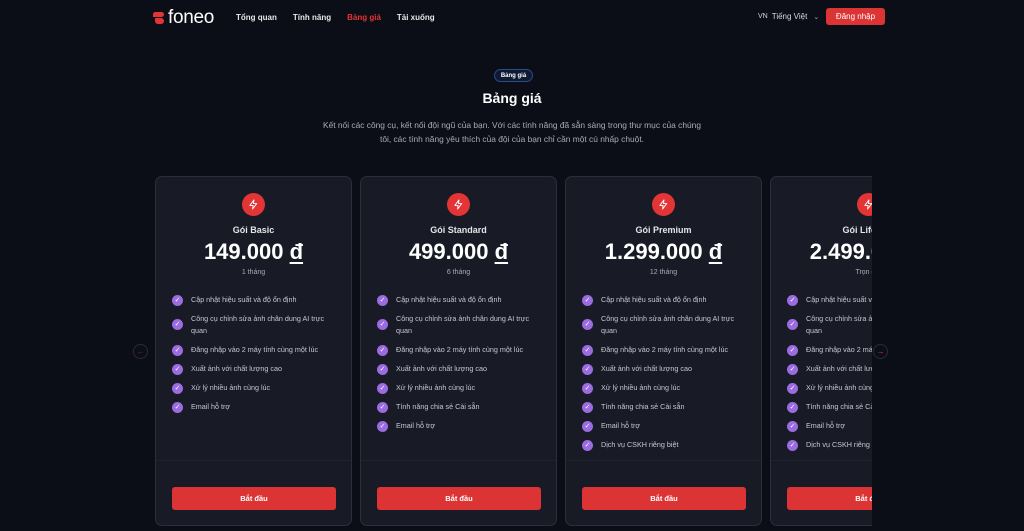 The width and height of the screenshot is (1024, 531). I want to click on plan-price: 1.299.000 đ, so click(663, 252).